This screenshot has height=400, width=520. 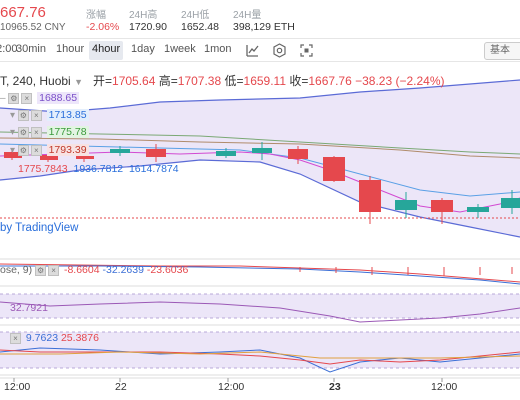 I want to click on change-value: -2.06%, so click(x=103, y=27).